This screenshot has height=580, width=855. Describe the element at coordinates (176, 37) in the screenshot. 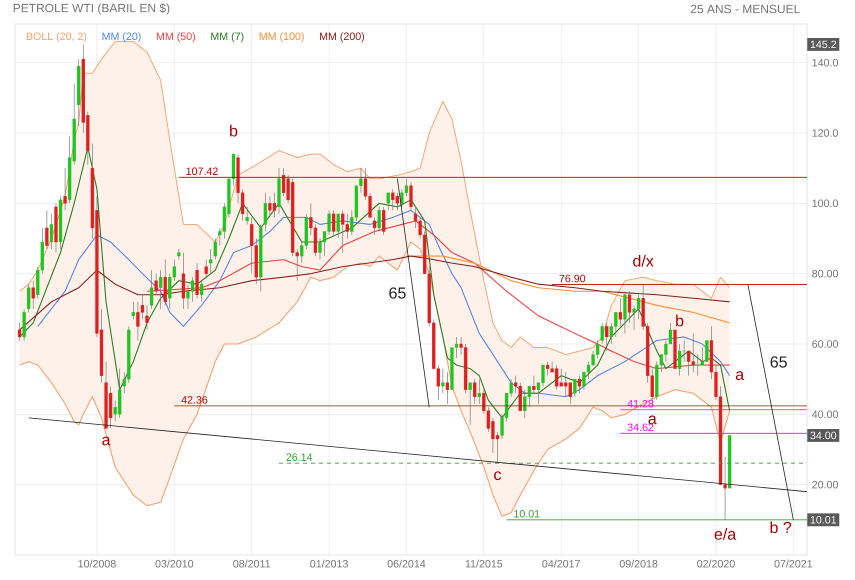

I see `text: MM (50)` at that location.